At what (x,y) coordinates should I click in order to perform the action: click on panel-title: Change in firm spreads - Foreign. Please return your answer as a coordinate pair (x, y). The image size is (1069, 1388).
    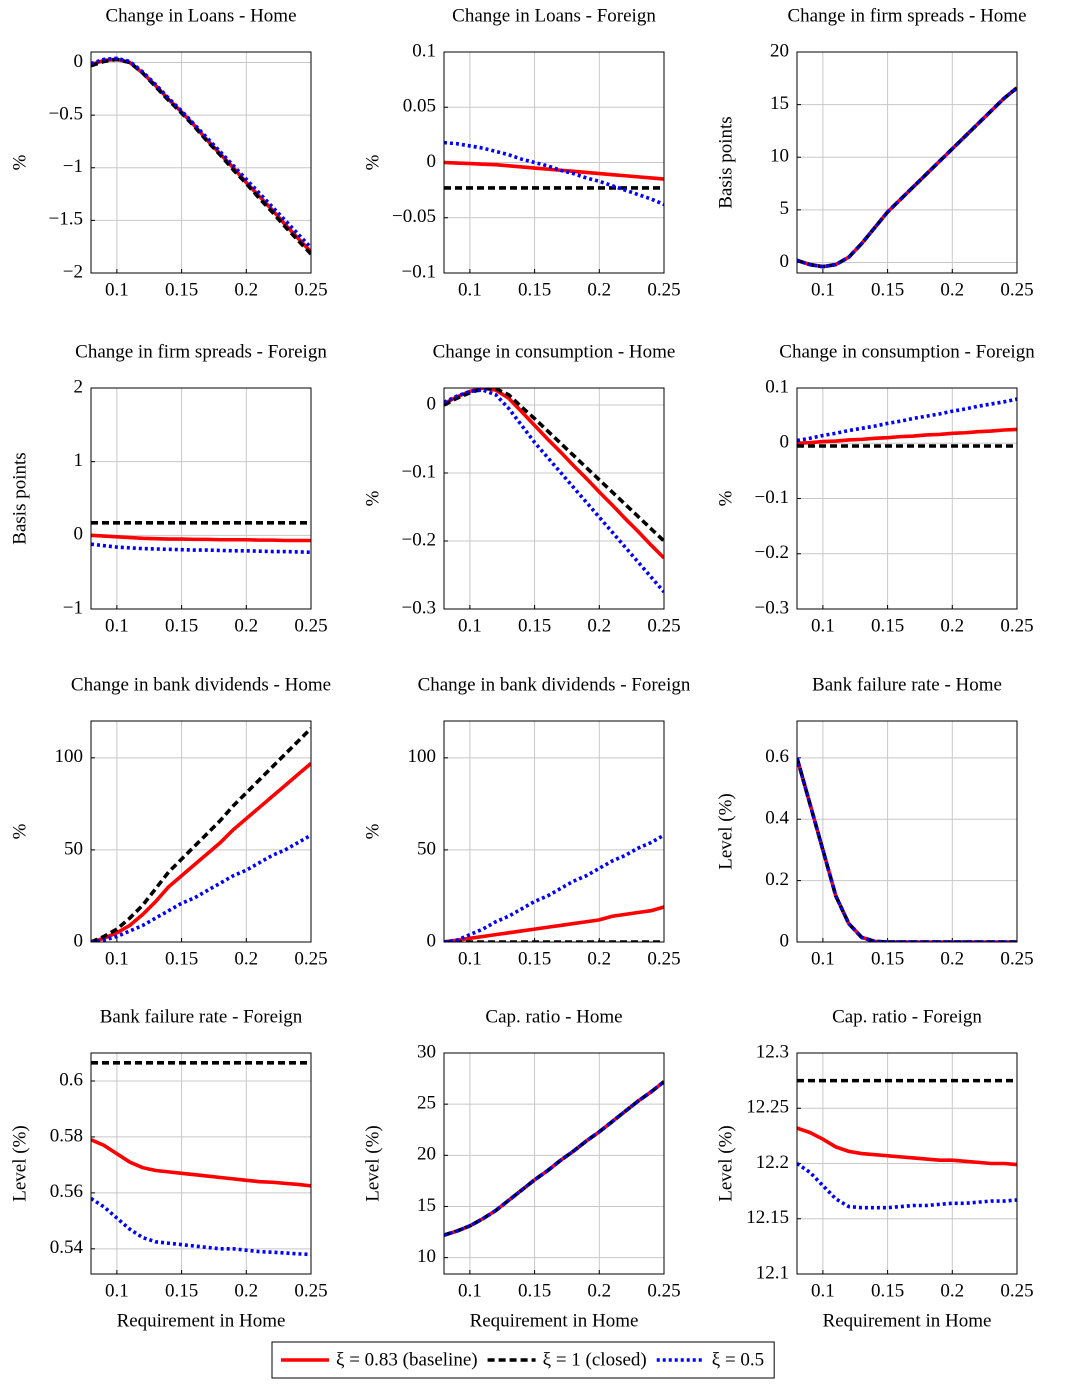
    Looking at the image, I should click on (201, 351).